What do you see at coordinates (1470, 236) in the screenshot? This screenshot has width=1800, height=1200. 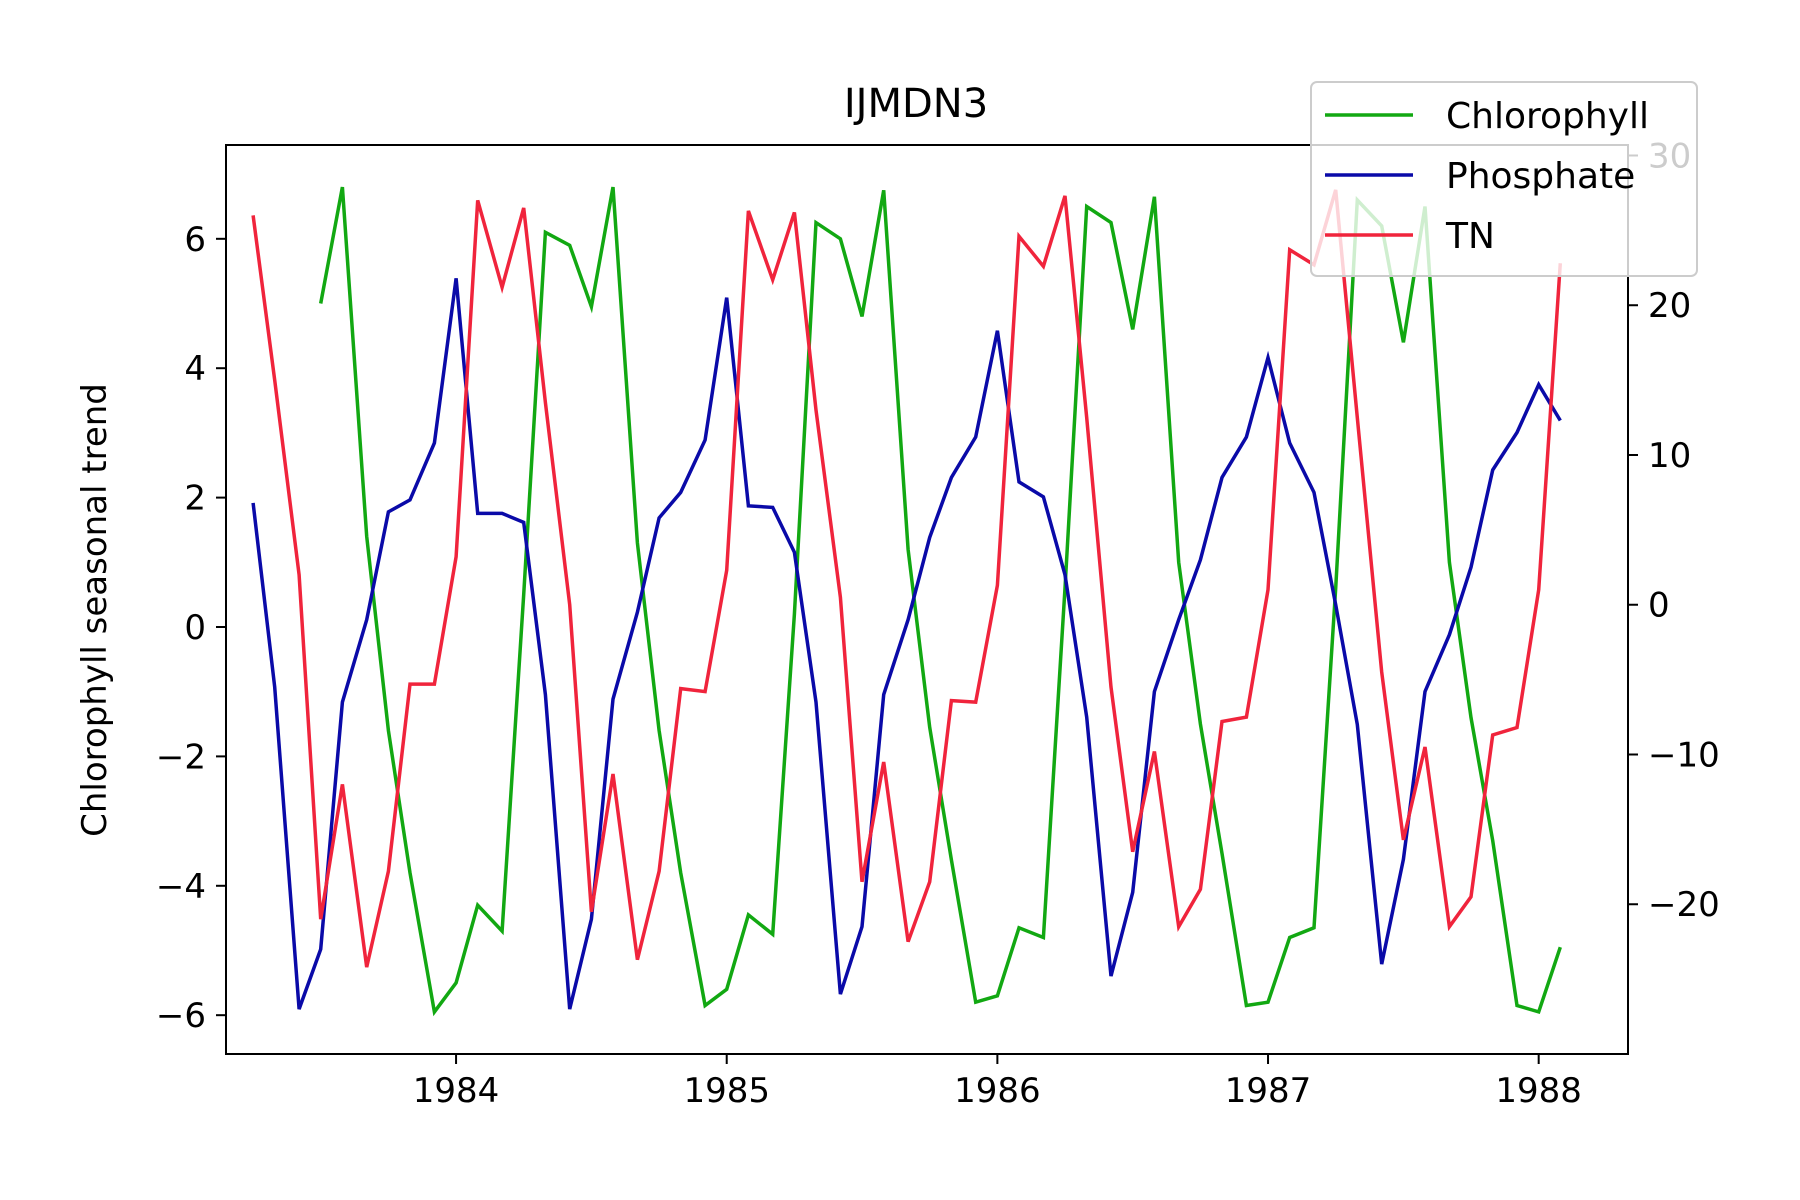 I see `legend-label: TN` at bounding box center [1470, 236].